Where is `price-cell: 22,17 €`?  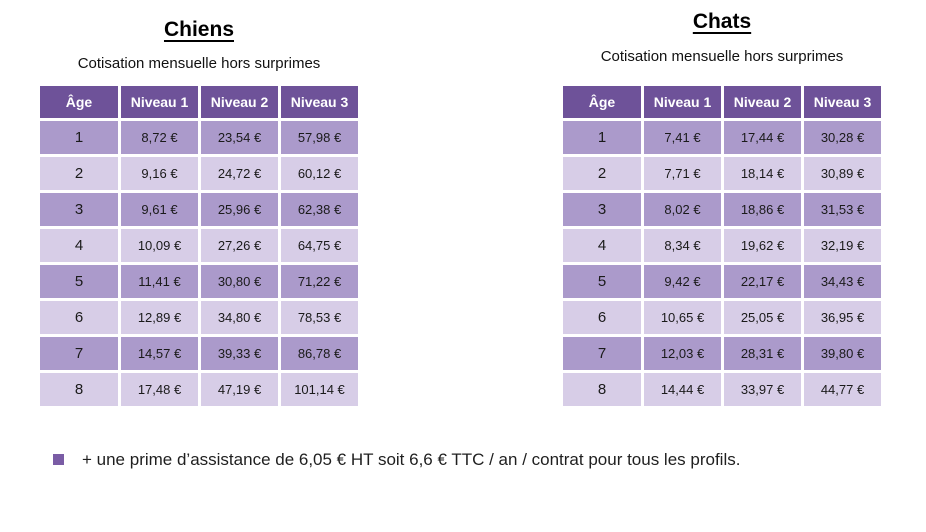 price-cell: 22,17 € is located at coordinates (762, 281).